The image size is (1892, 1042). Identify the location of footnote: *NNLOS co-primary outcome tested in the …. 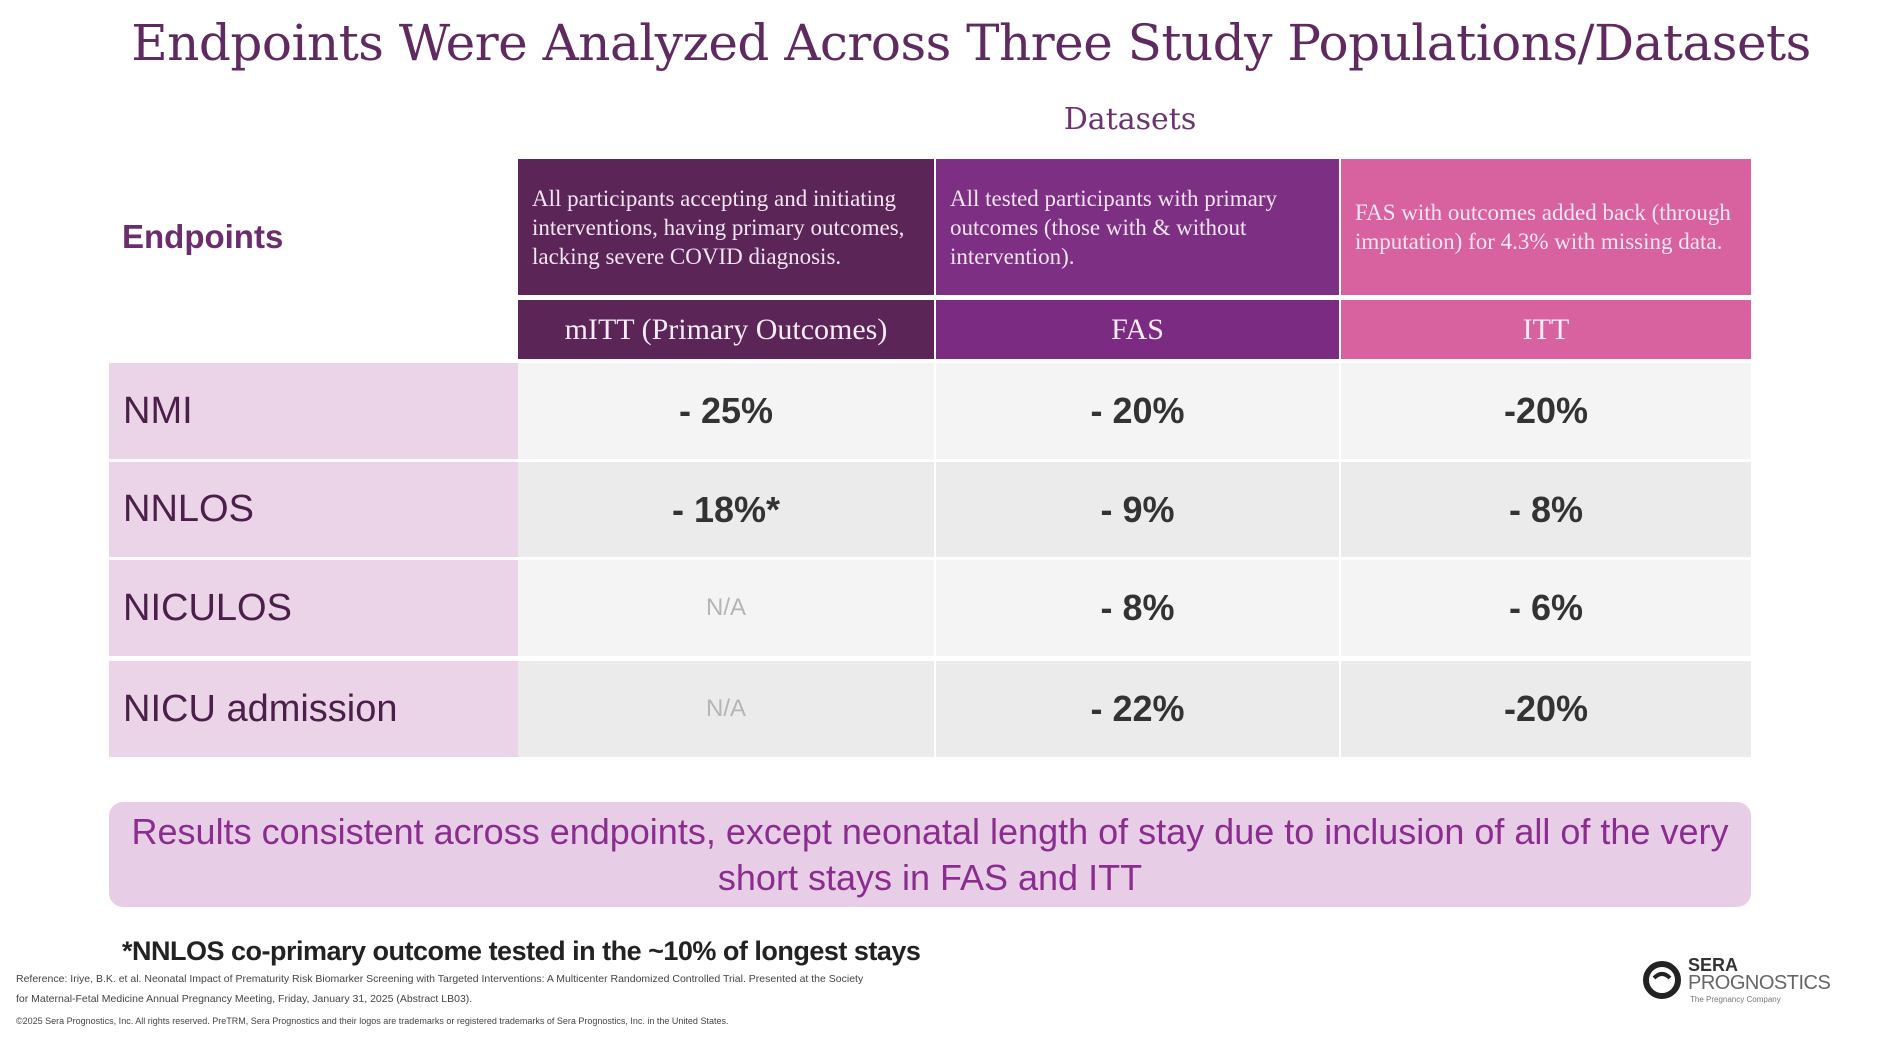
(521, 951).